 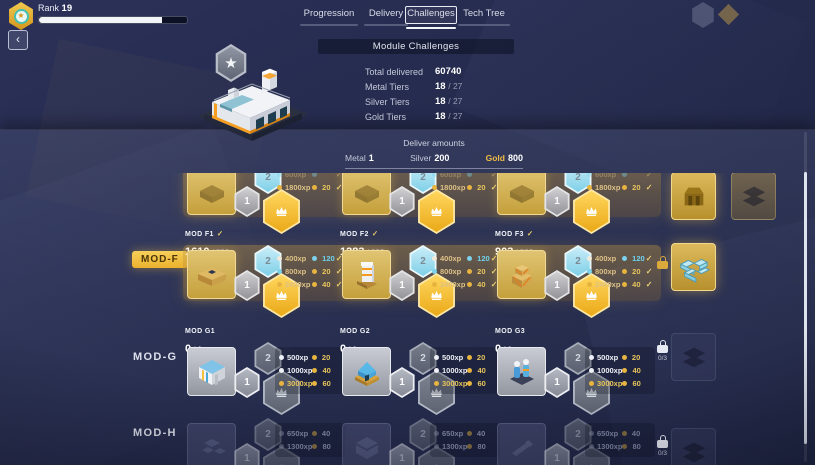 What do you see at coordinates (662, 446) in the screenshot?
I see `lock-icon: 0/3` at bounding box center [662, 446].